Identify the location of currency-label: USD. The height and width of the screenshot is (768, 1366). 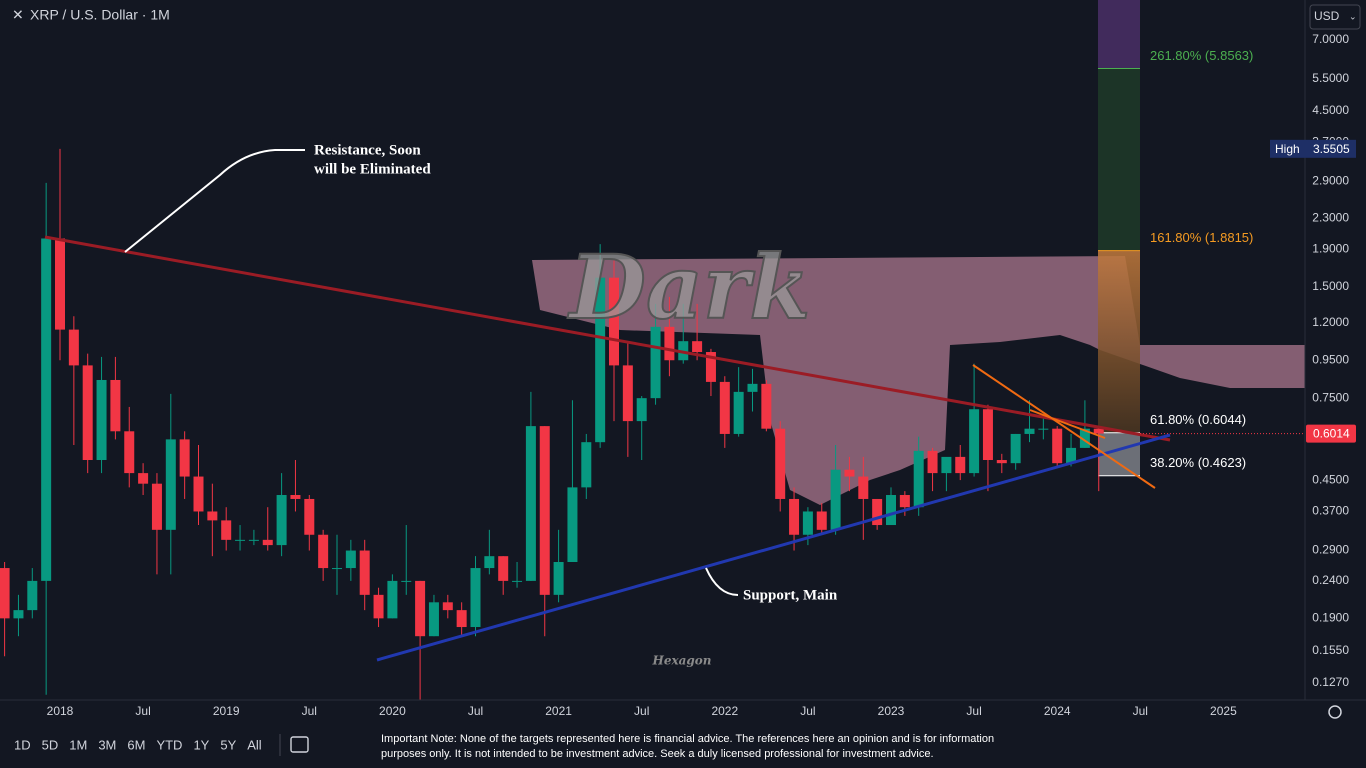
(1327, 16).